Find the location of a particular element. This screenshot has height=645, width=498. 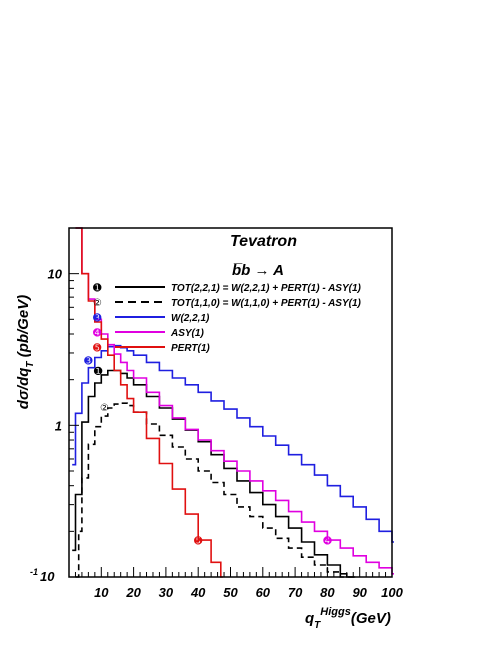

legend-label: TOT(1,1,0) = W(1,1,0) + PERT(1) - ASY(1) is located at coordinates (266, 303).